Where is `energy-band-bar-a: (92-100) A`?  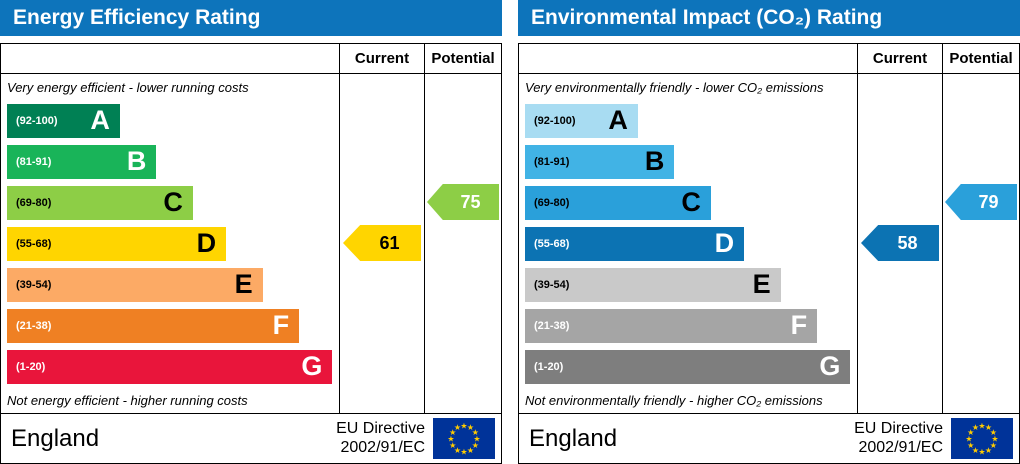 energy-band-bar-a: (92-100) A is located at coordinates (63, 120).